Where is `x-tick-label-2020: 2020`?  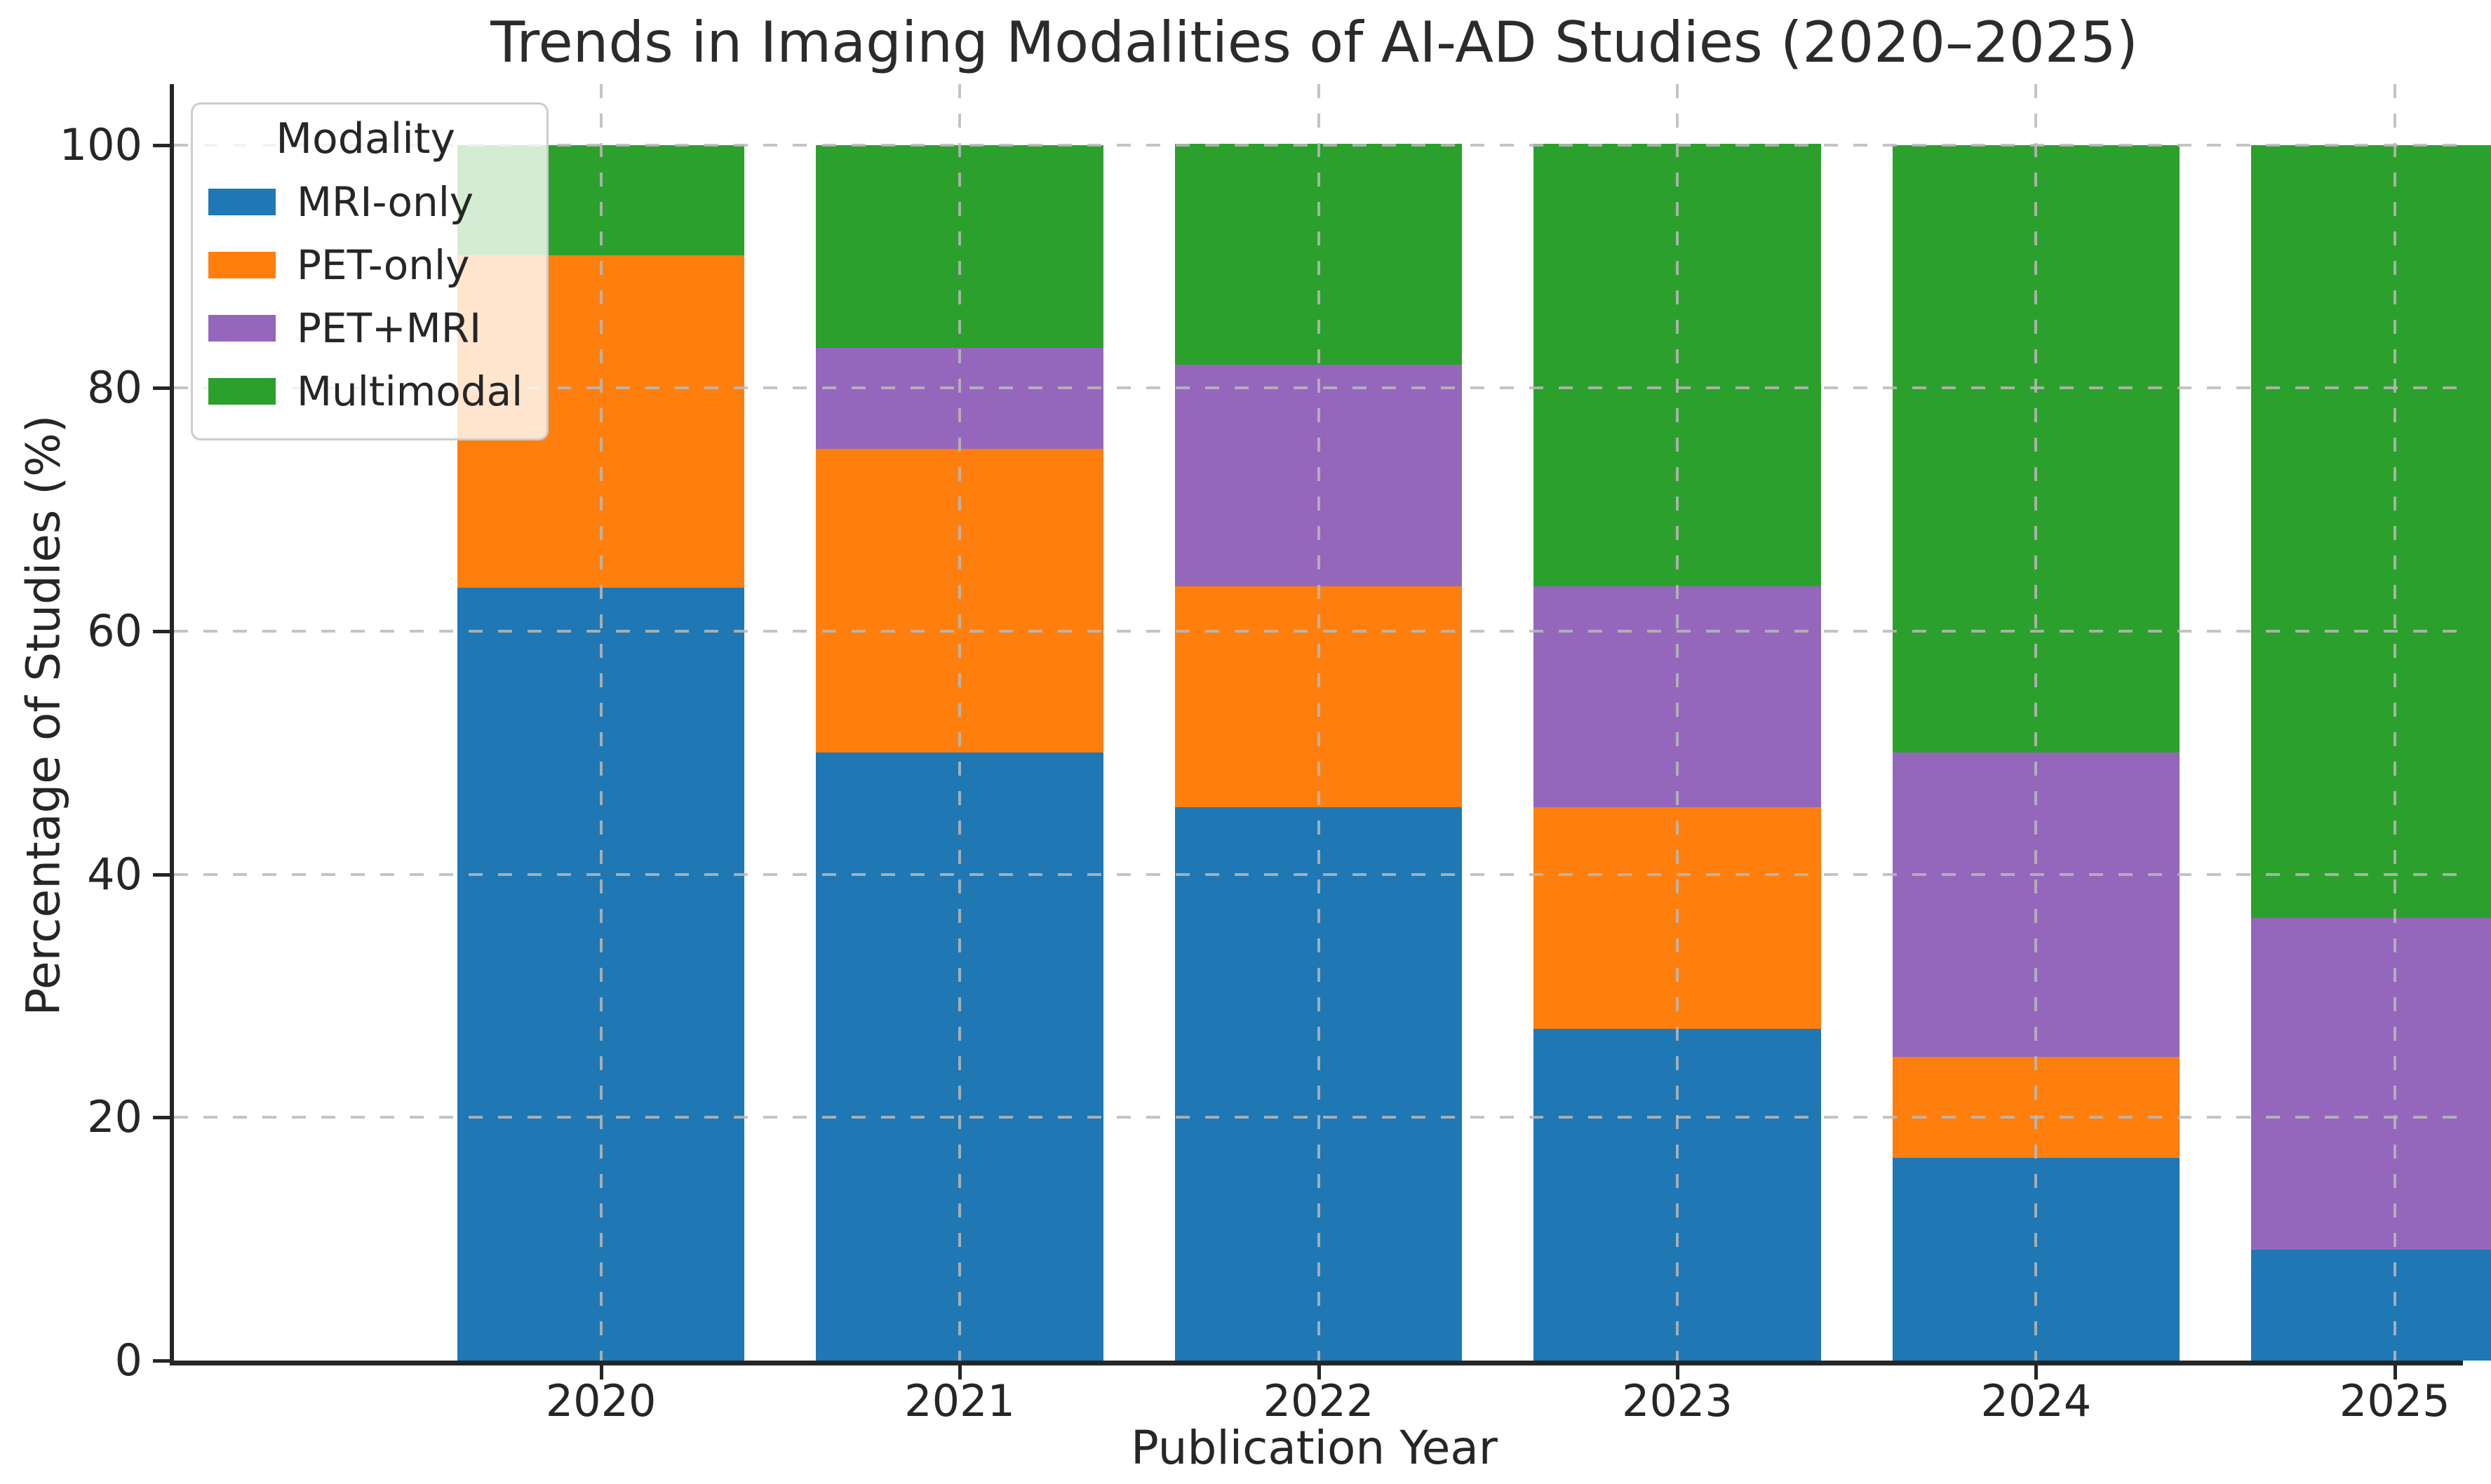
x-tick-label-2020: 2020 is located at coordinates (601, 1401).